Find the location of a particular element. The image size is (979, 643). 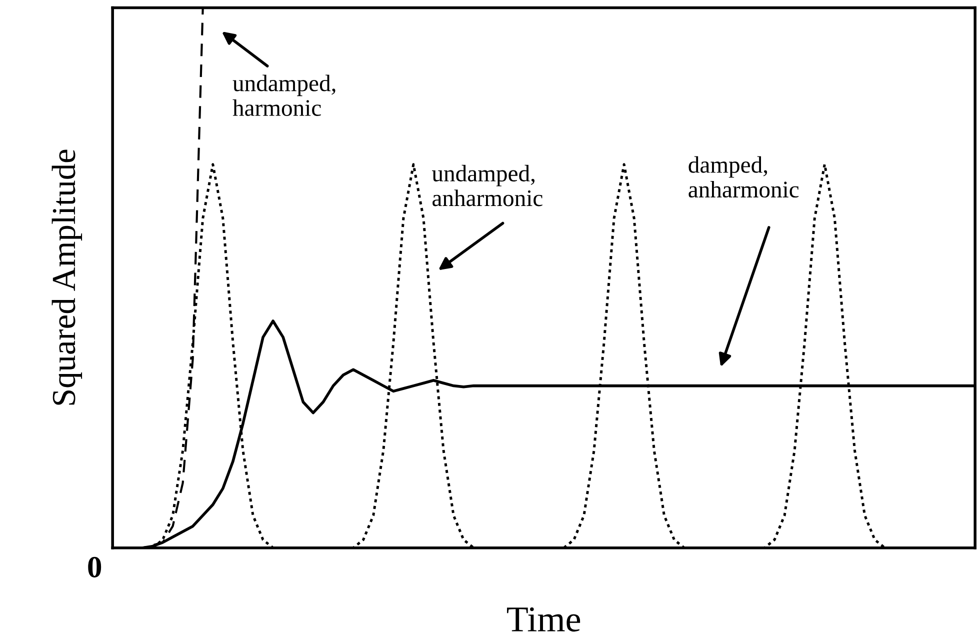

y-axis-title: Squared Amplitude is located at coordinates (67, 277).